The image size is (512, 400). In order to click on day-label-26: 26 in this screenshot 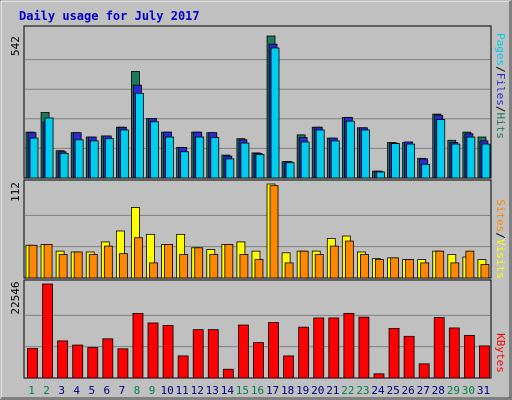, I will do `click(408, 390)`.